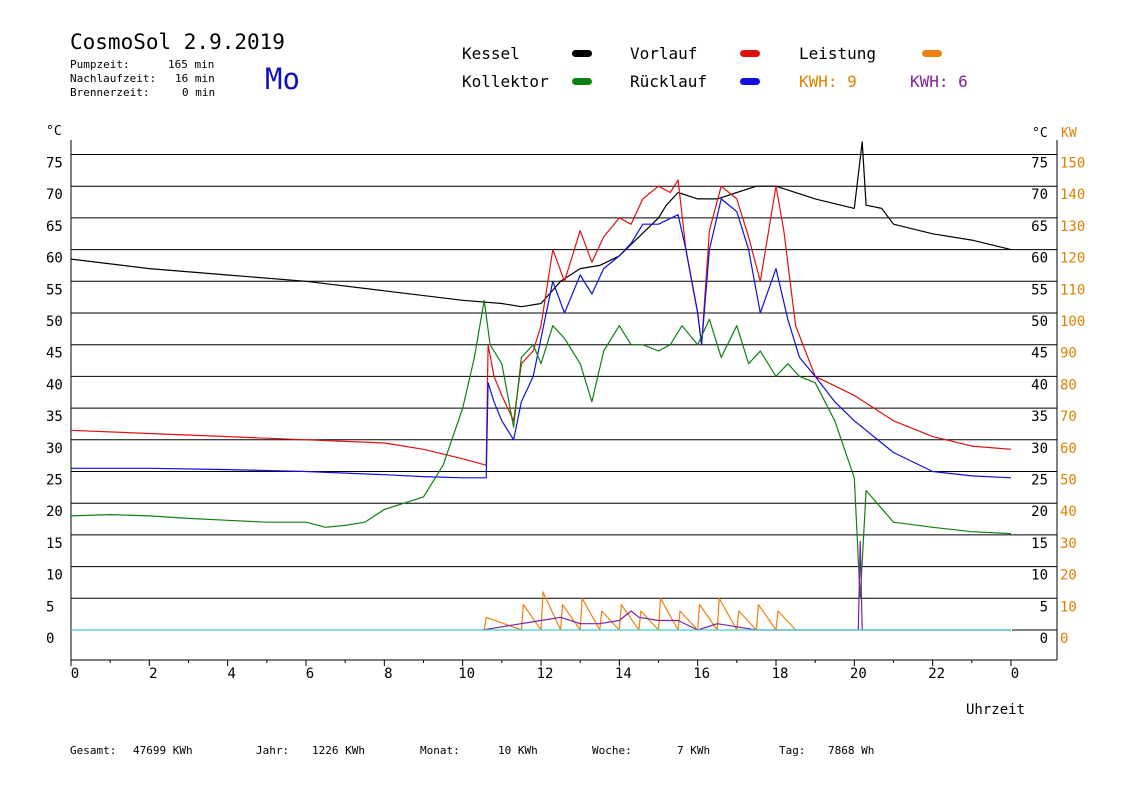 The image size is (1148, 812). Describe the element at coordinates (851, 750) in the screenshot. I see `footer-tag-value: 7868 Wh` at that location.